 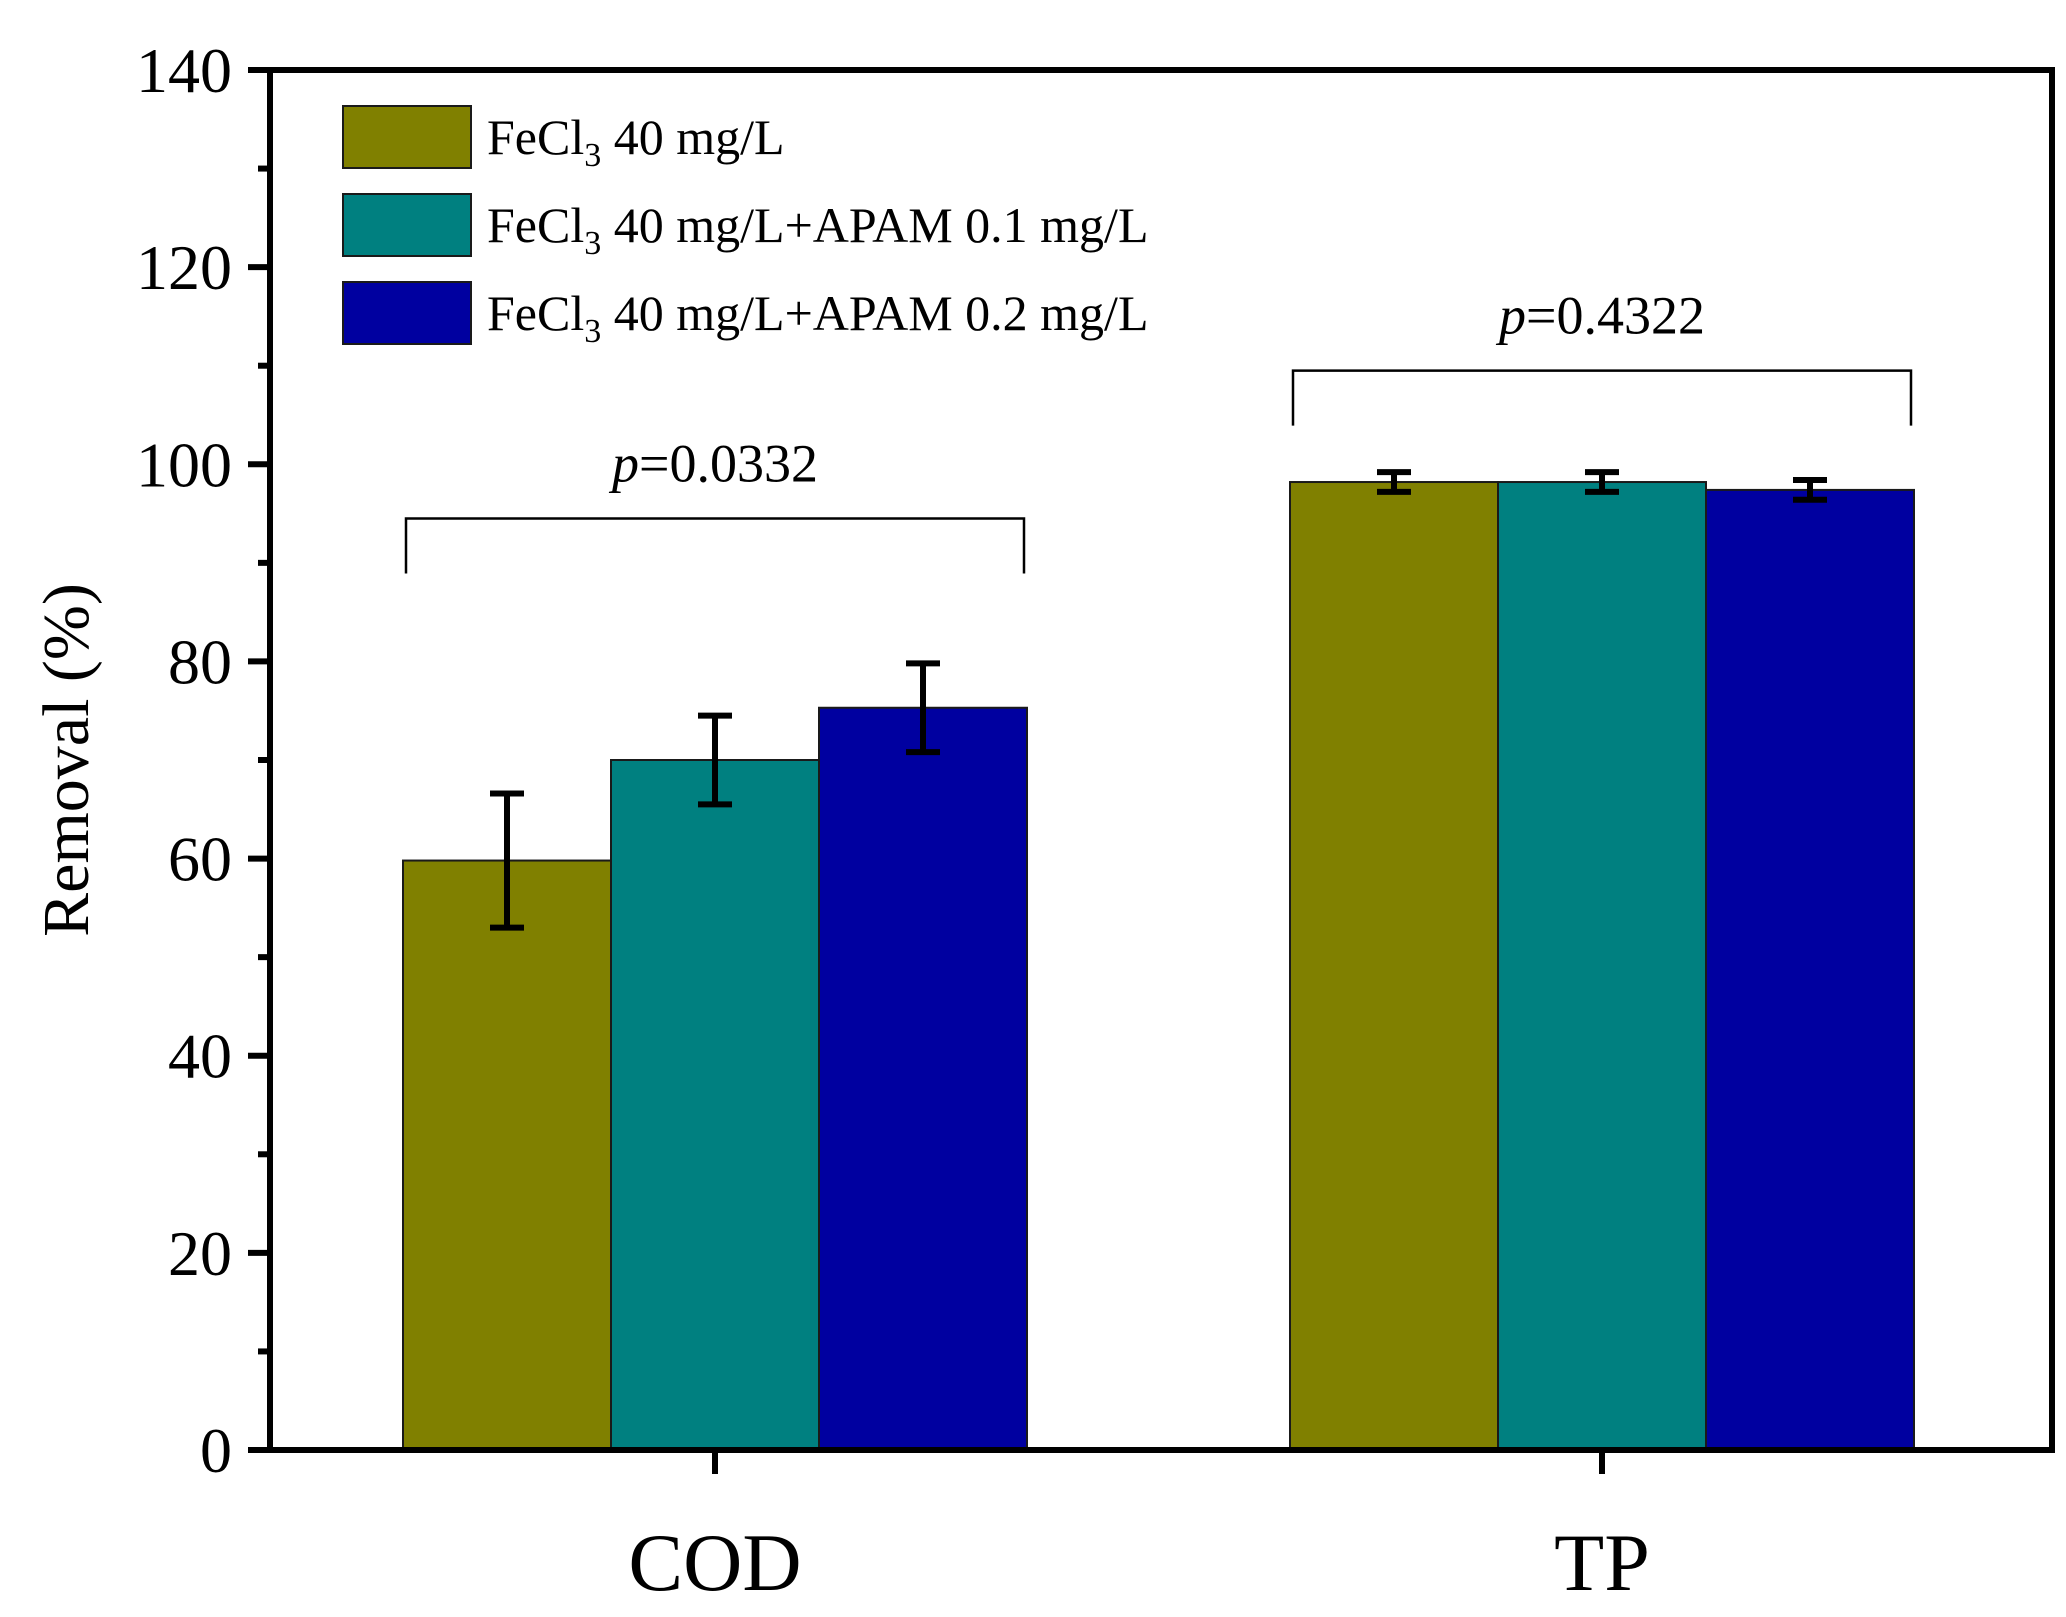 What do you see at coordinates (728, 464) in the screenshot?
I see `p-value: =0.0332` at bounding box center [728, 464].